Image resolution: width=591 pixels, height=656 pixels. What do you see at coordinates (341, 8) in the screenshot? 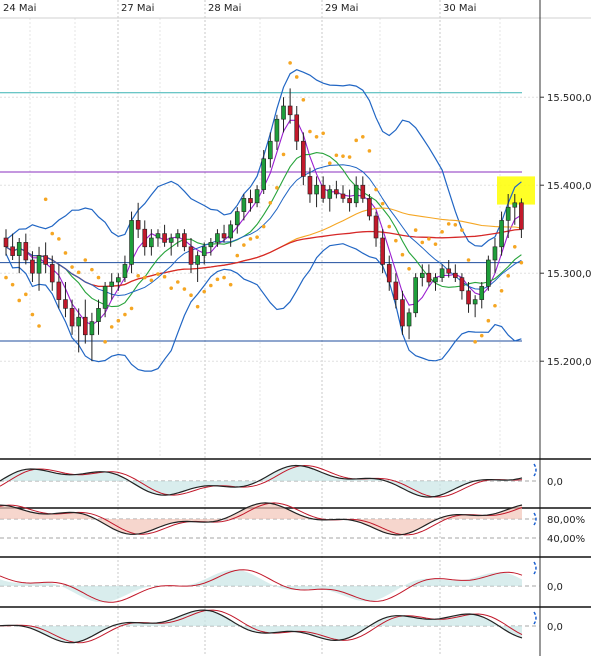
I see `x-tick-label: 29 Mai` at bounding box center [341, 8].